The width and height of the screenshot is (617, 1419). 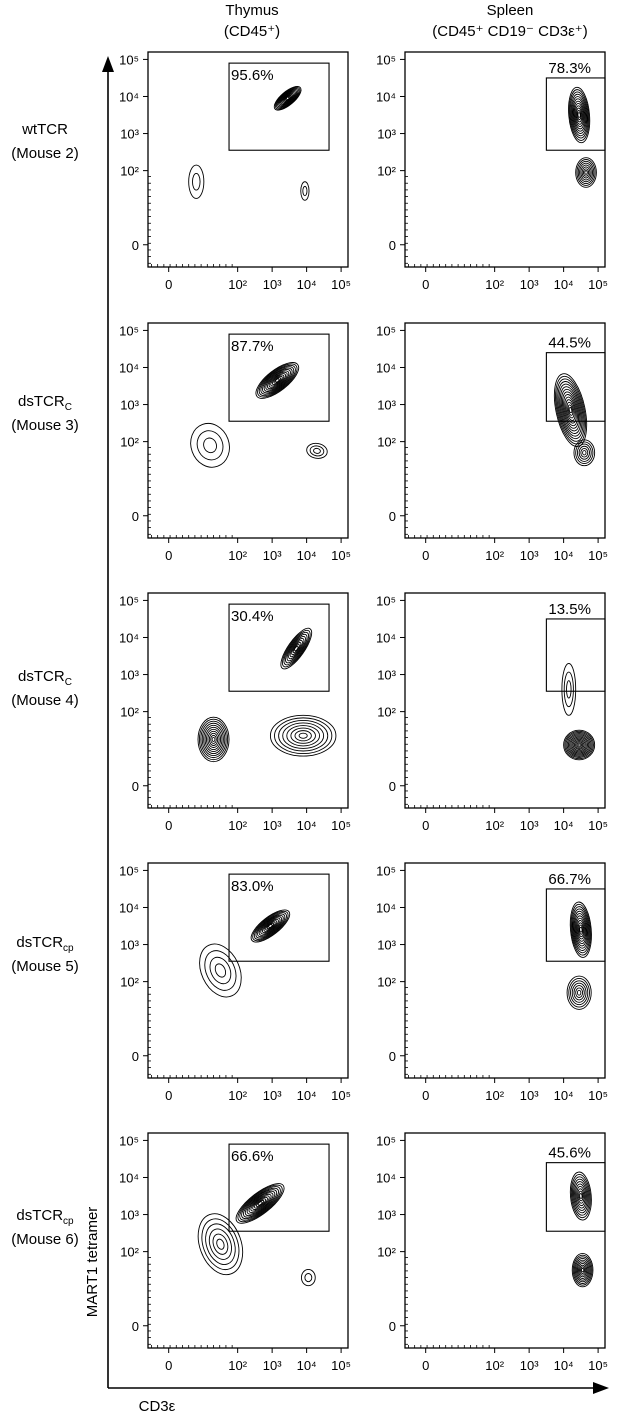 I want to click on contour-group, so click(x=574, y=420).